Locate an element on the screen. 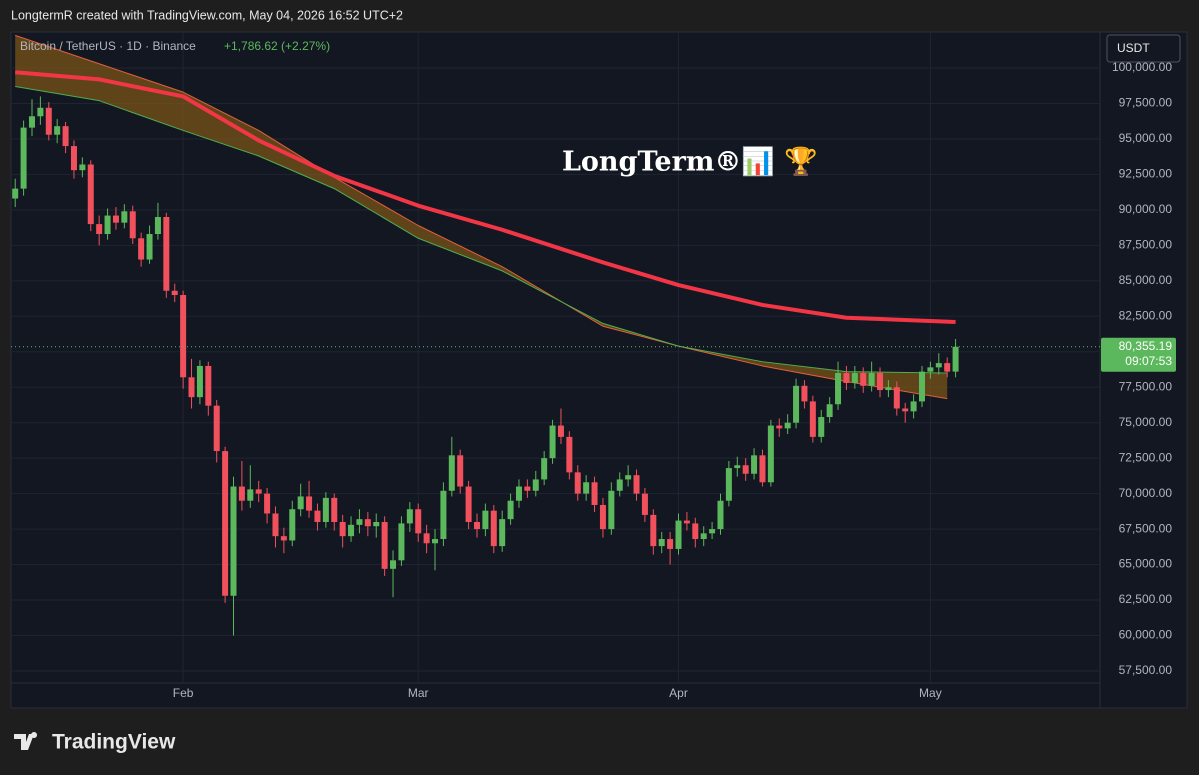 The height and width of the screenshot is (775, 1199). y-tick-label: 57,500.00 is located at coordinates (1146, 670).